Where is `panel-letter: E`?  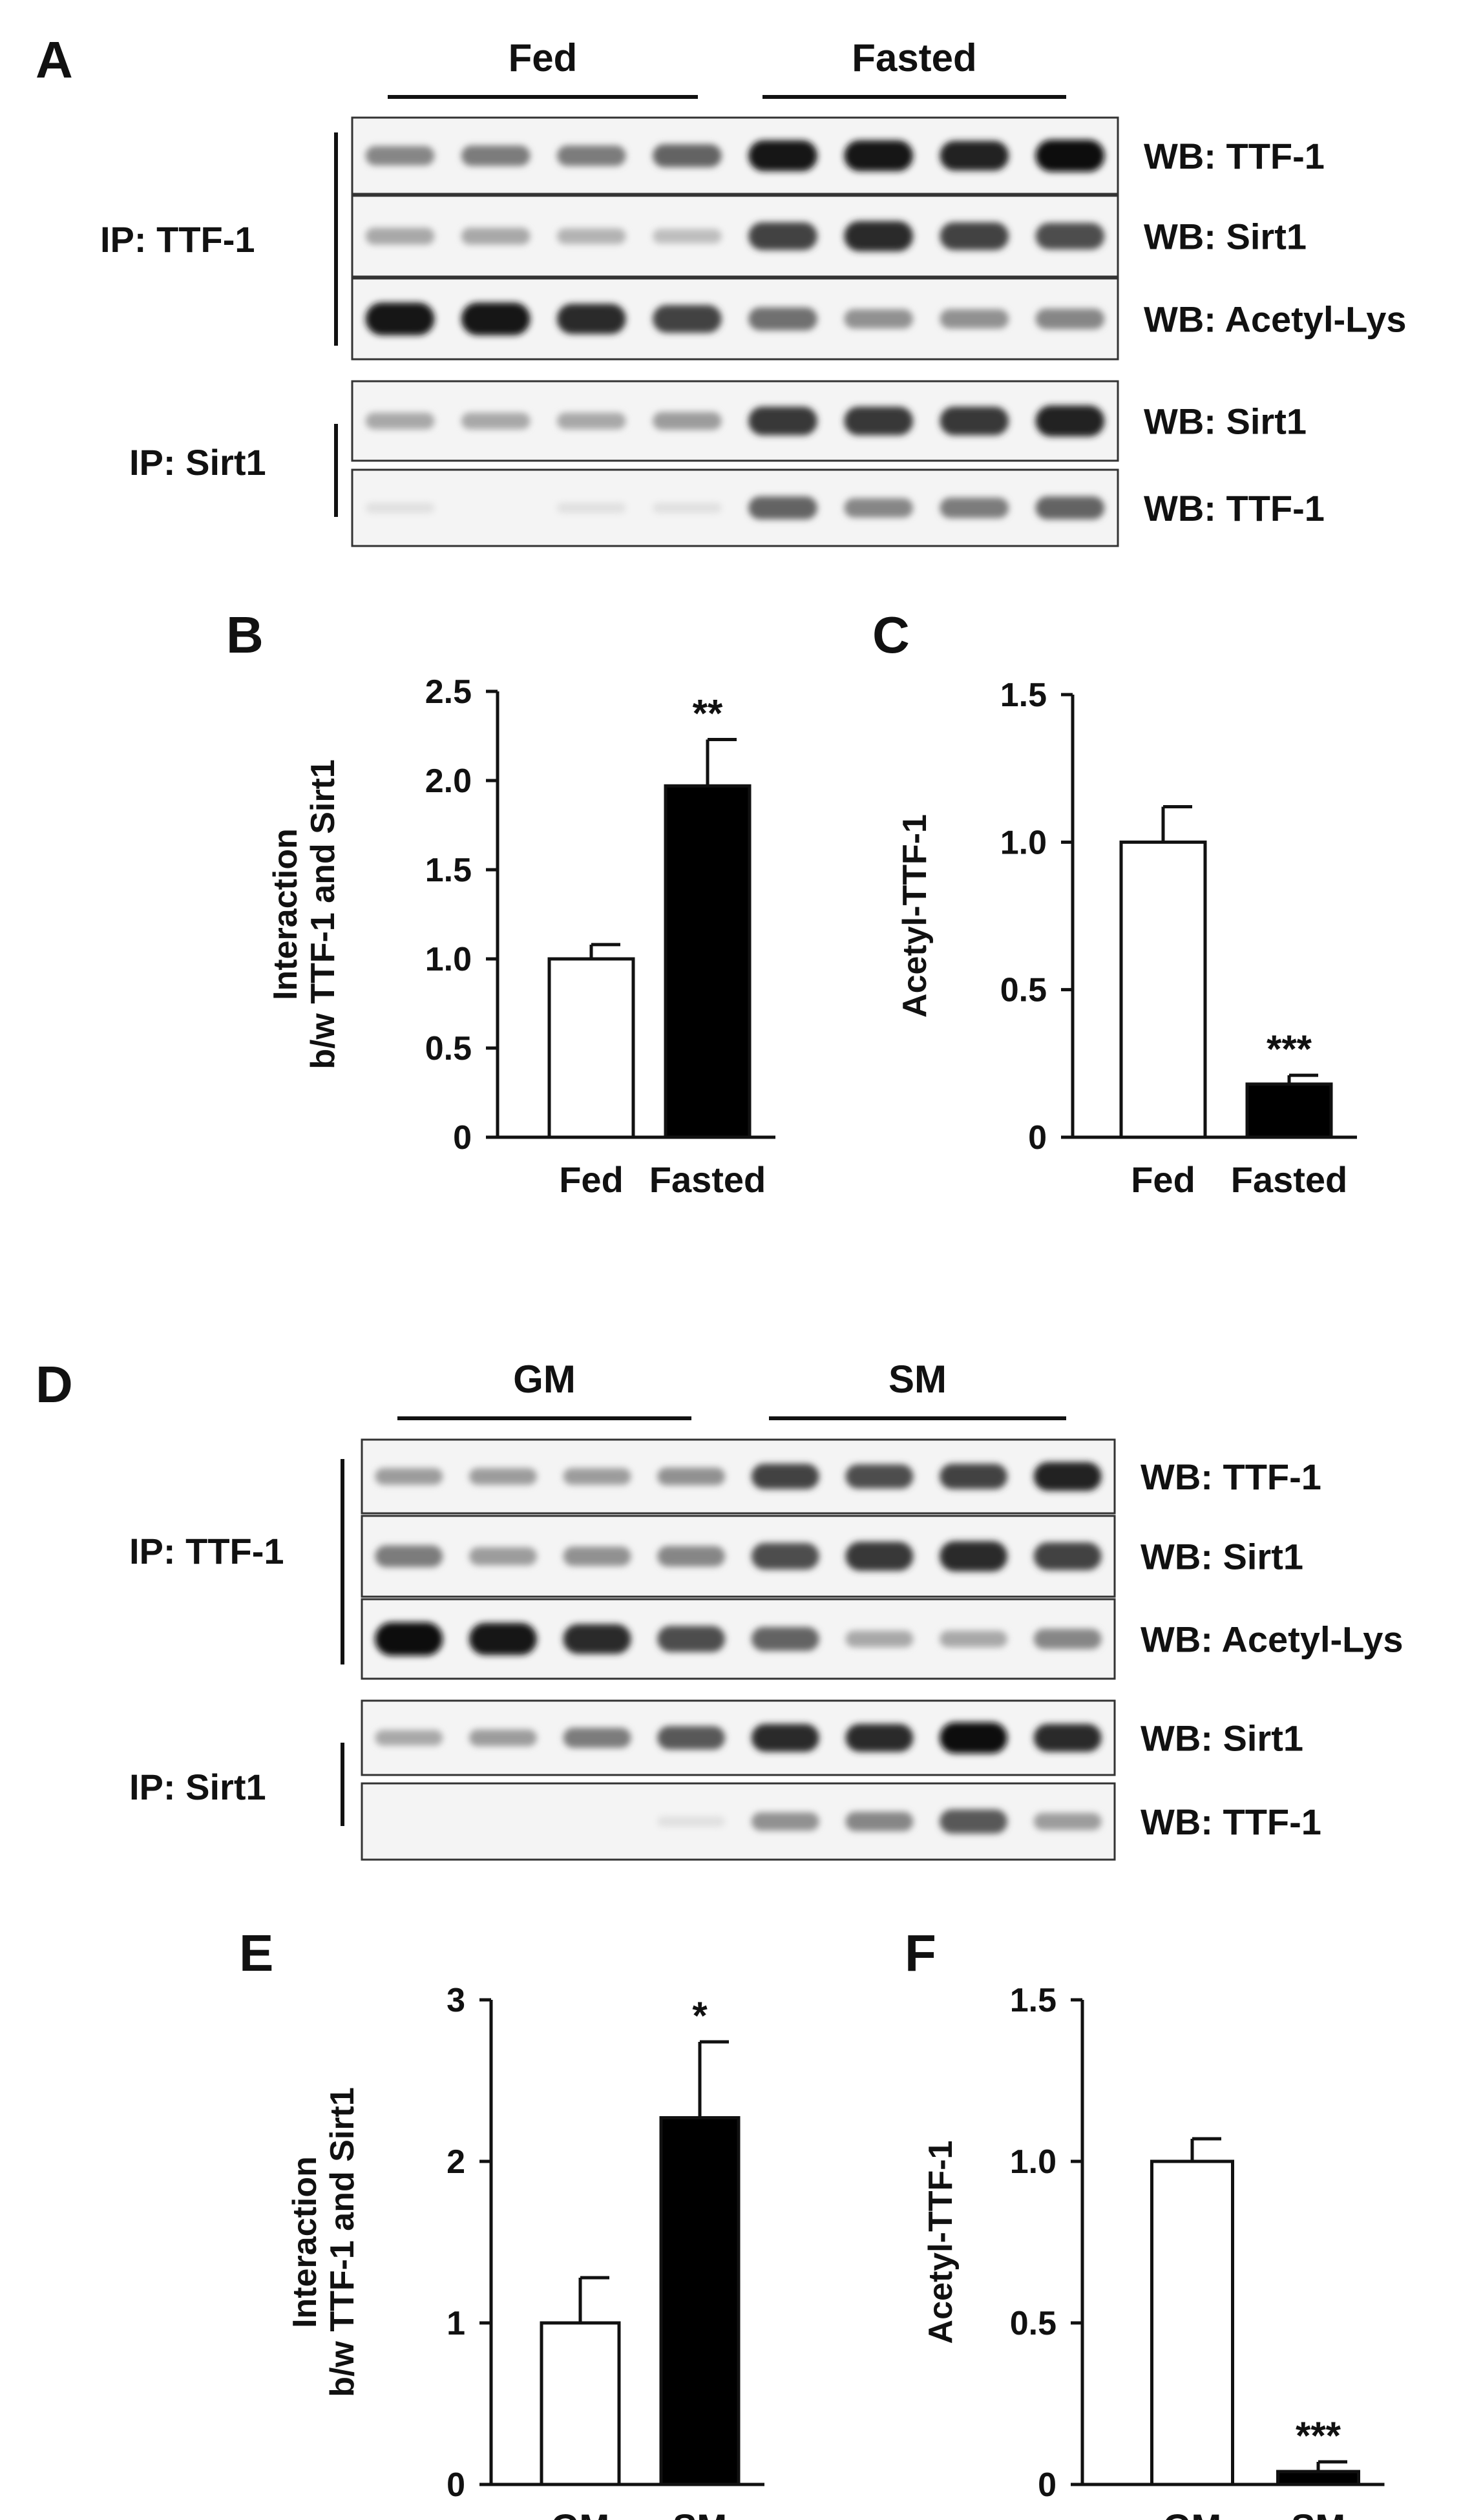
panel-letter: E is located at coordinates (256, 1953).